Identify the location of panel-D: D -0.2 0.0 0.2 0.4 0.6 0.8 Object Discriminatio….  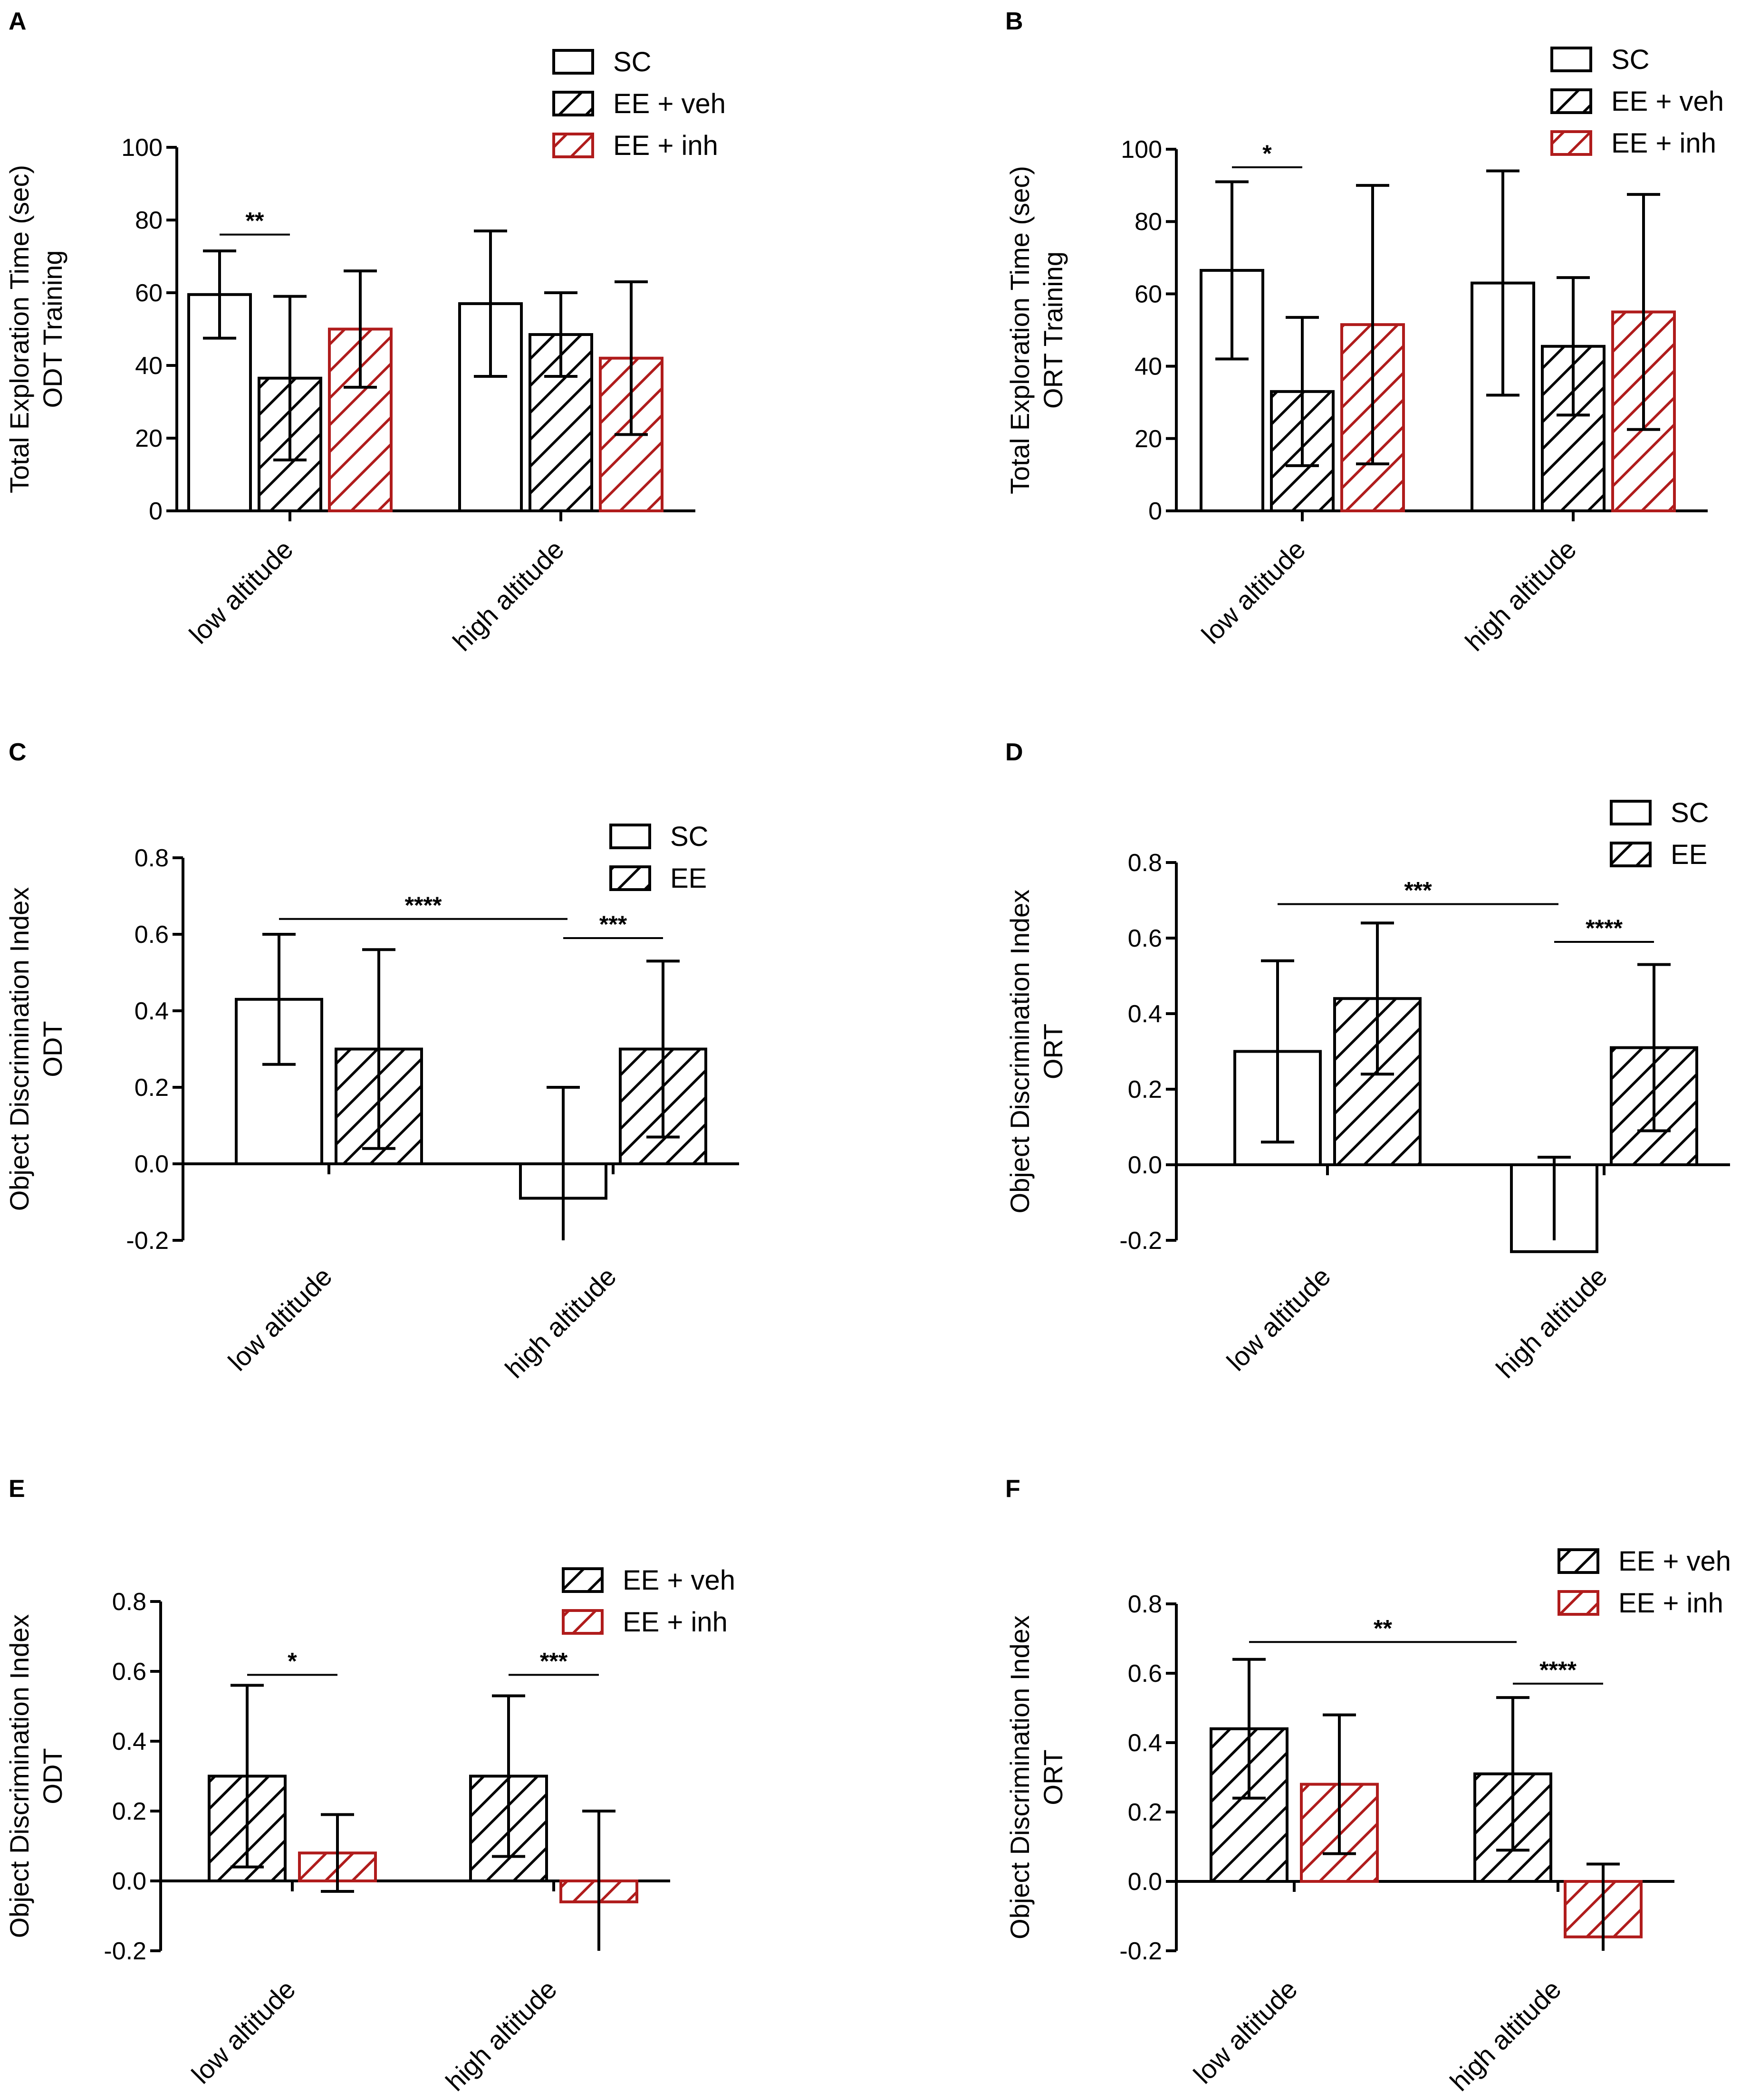
(1368, 1061).